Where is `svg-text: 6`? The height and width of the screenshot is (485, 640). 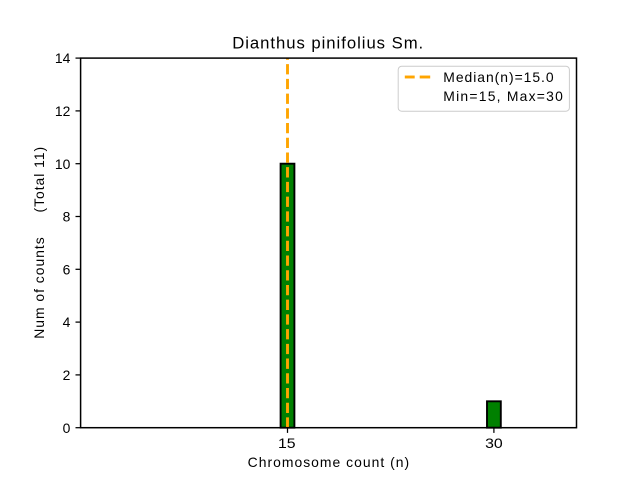 svg-text: 6 is located at coordinates (67, 269).